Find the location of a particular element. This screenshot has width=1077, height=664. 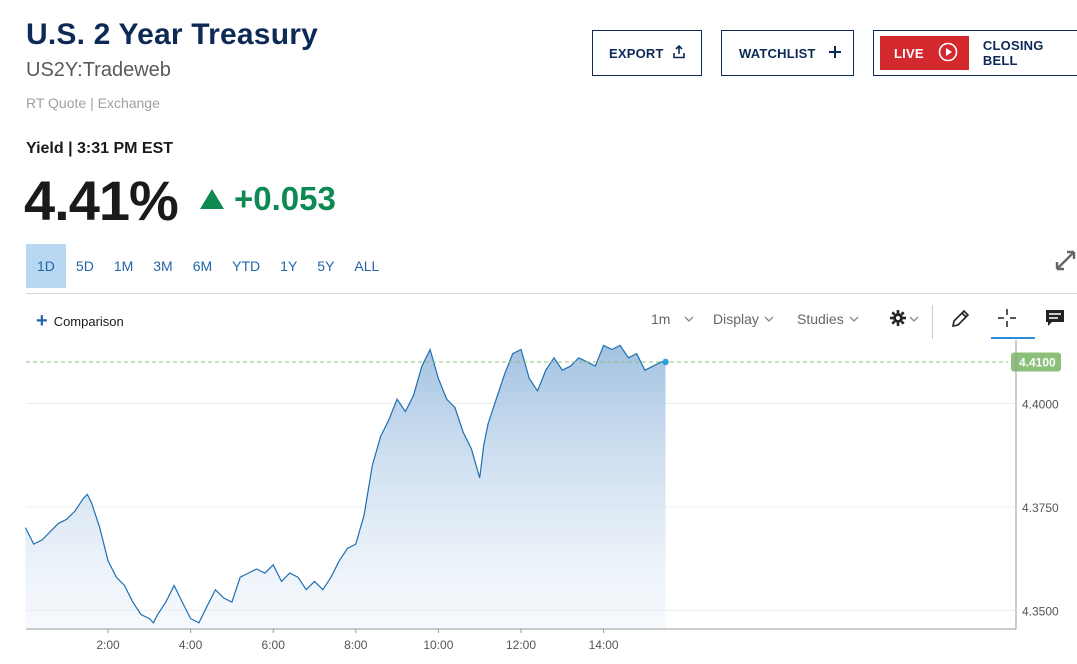

display-label: Display is located at coordinates (736, 319).